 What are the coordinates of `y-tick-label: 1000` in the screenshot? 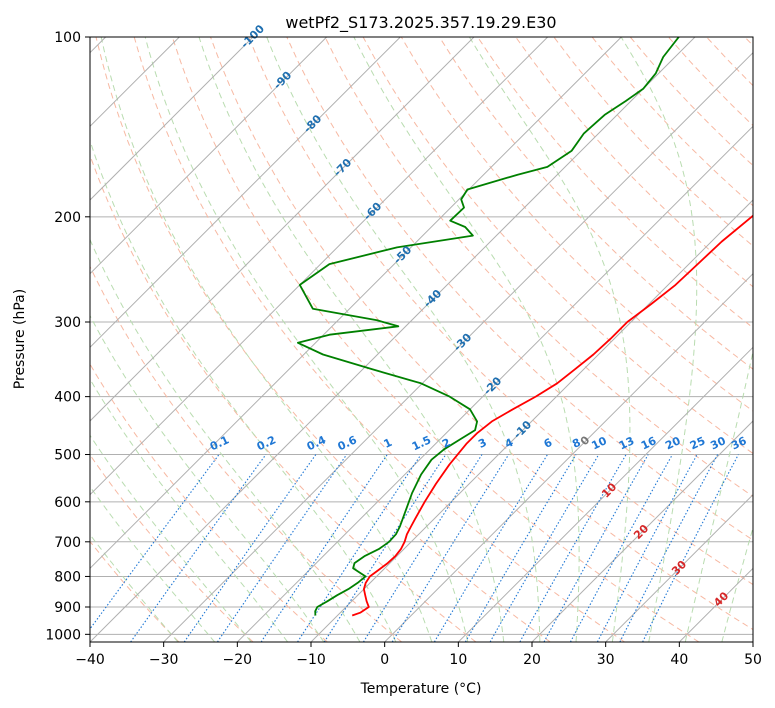 It's located at (63, 635).